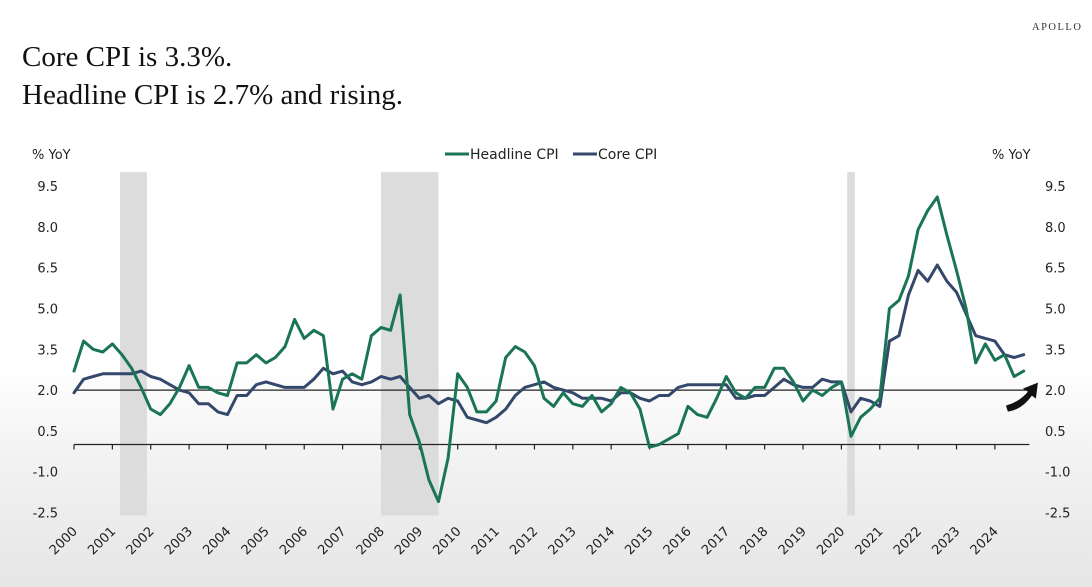 This screenshot has height=587, width=1092. What do you see at coordinates (908, 541) in the screenshot?
I see `x-tick-label: 2022` at bounding box center [908, 541].